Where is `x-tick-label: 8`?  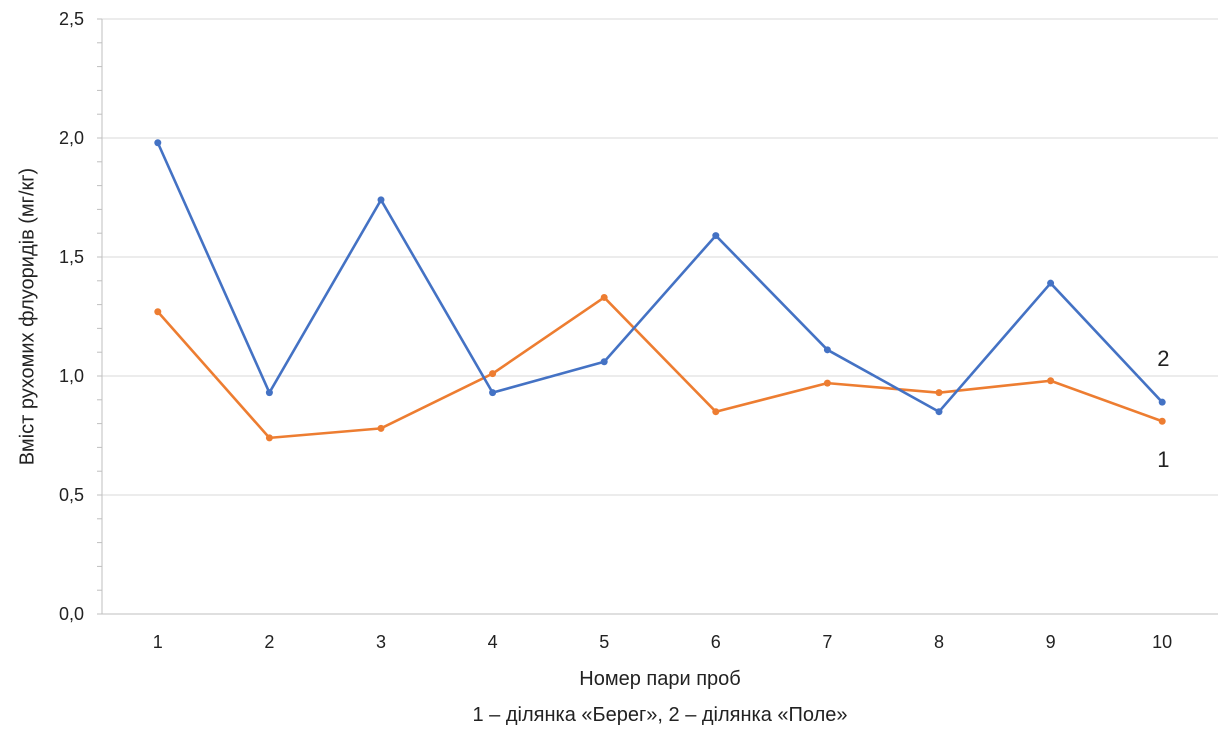 x-tick-label: 8 is located at coordinates (939, 642).